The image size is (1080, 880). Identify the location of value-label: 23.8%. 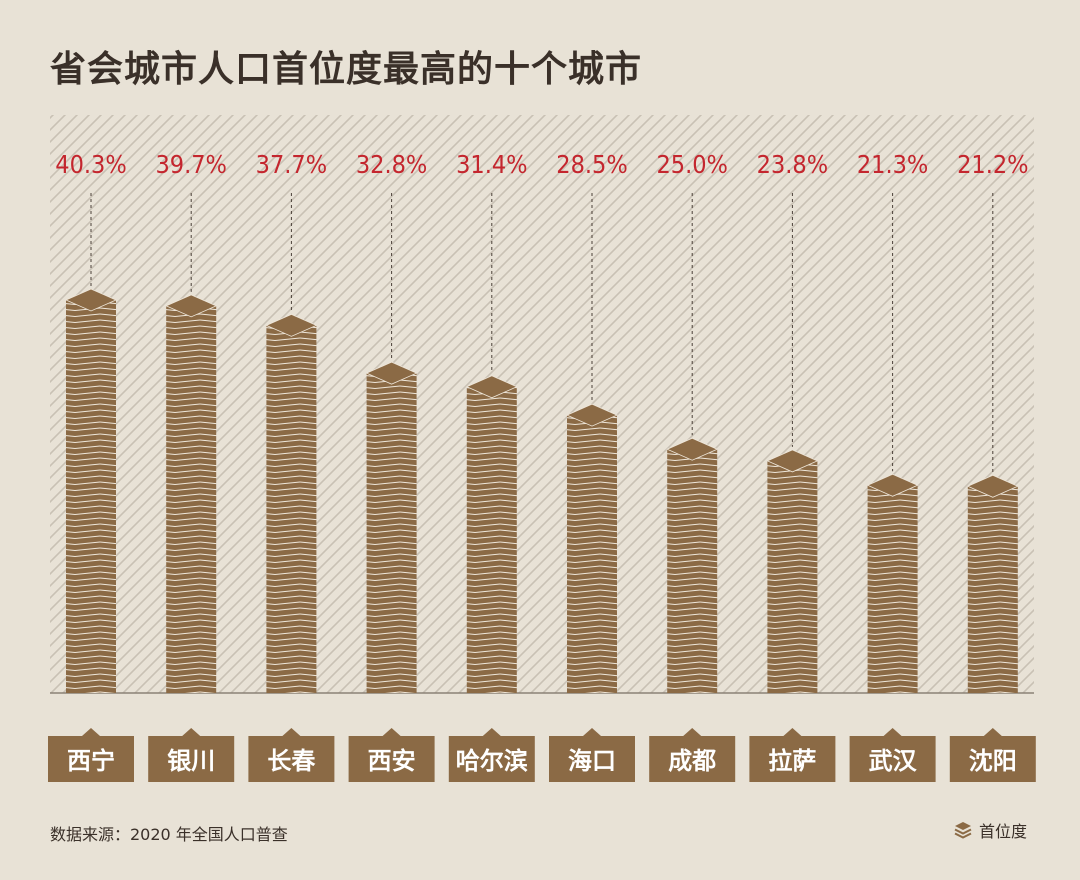
(792, 164).